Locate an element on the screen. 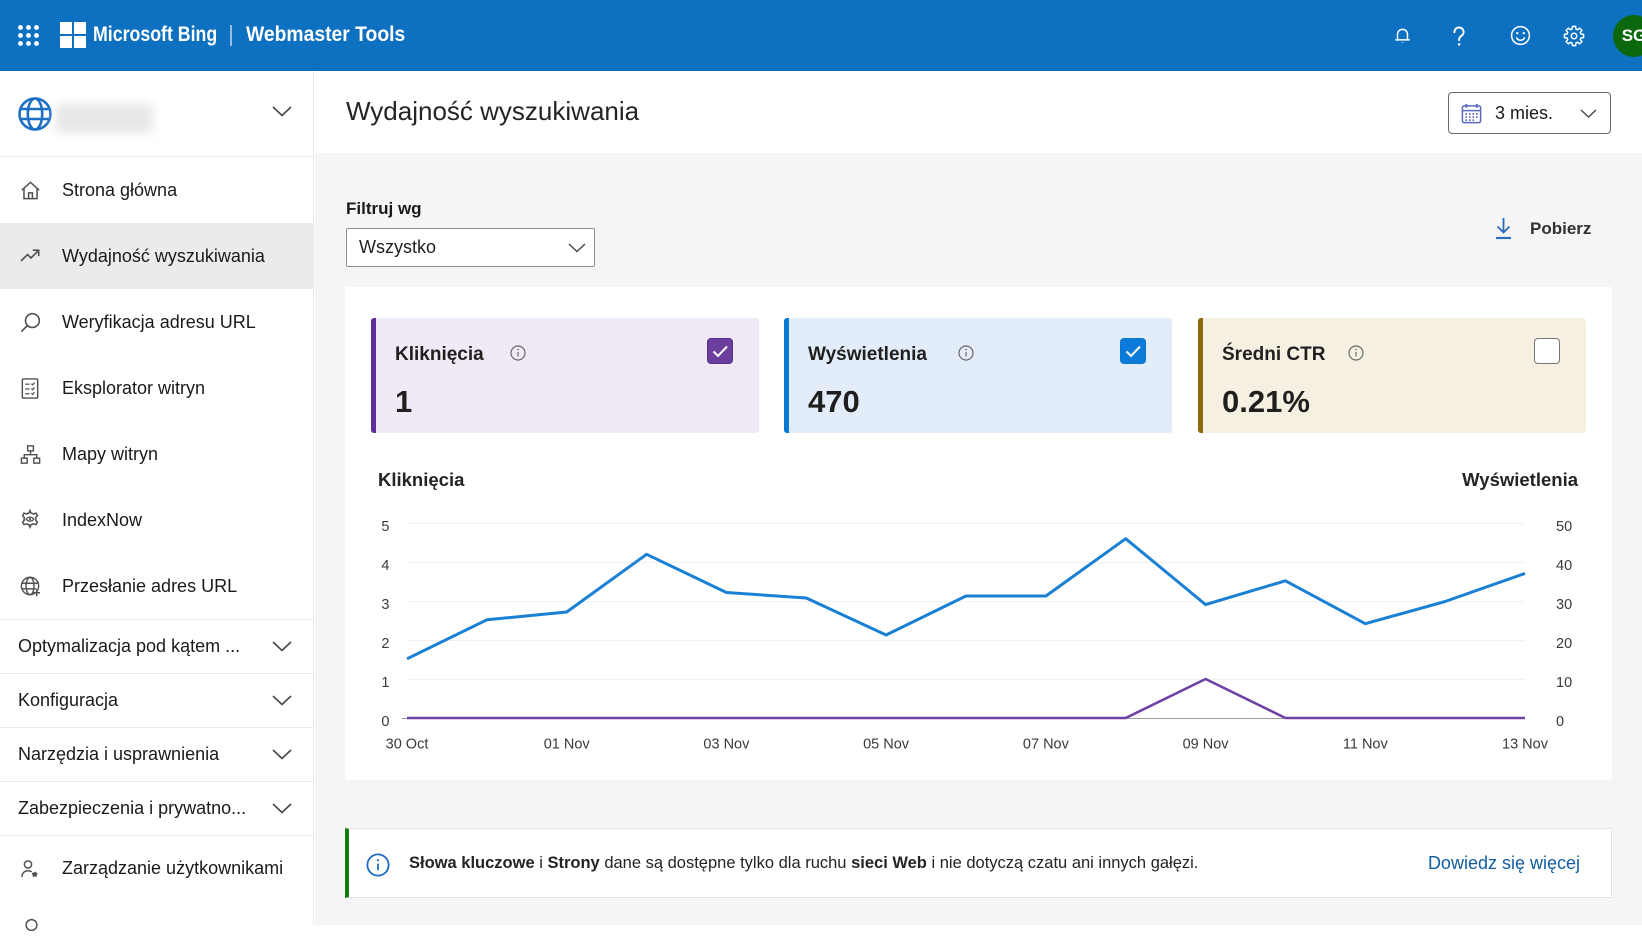 This screenshot has width=1642, height=936. svg-text: Wyświetlenia is located at coordinates (1520, 479).